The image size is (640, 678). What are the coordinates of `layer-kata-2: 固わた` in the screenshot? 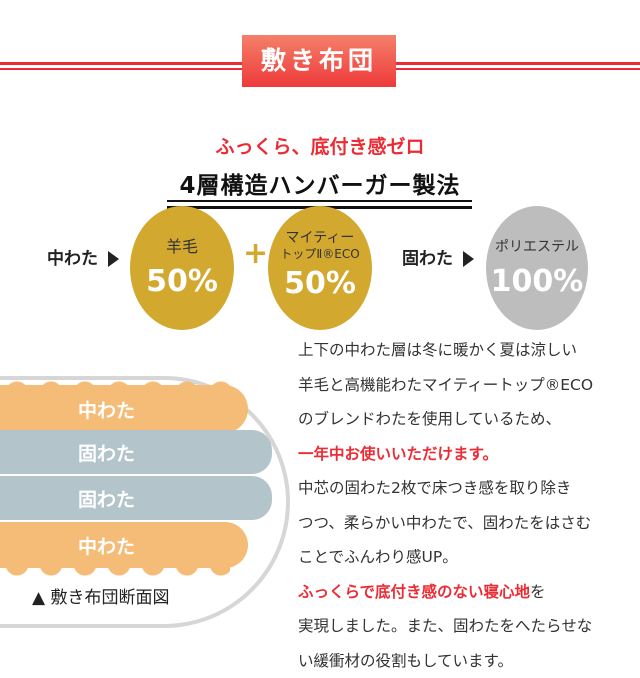 It's located at (136, 498).